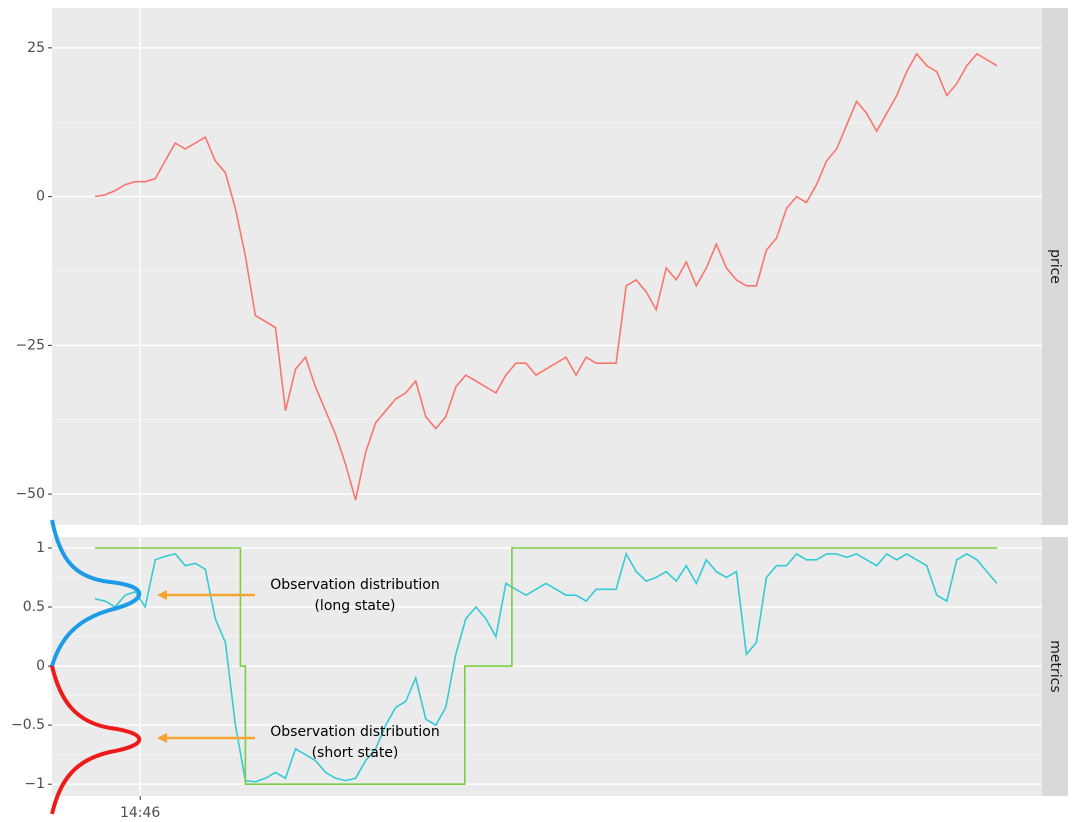 This screenshot has height=822, width=1080. Describe the element at coordinates (34, 784) in the screenshot. I see `y-tick-label: −1` at that location.